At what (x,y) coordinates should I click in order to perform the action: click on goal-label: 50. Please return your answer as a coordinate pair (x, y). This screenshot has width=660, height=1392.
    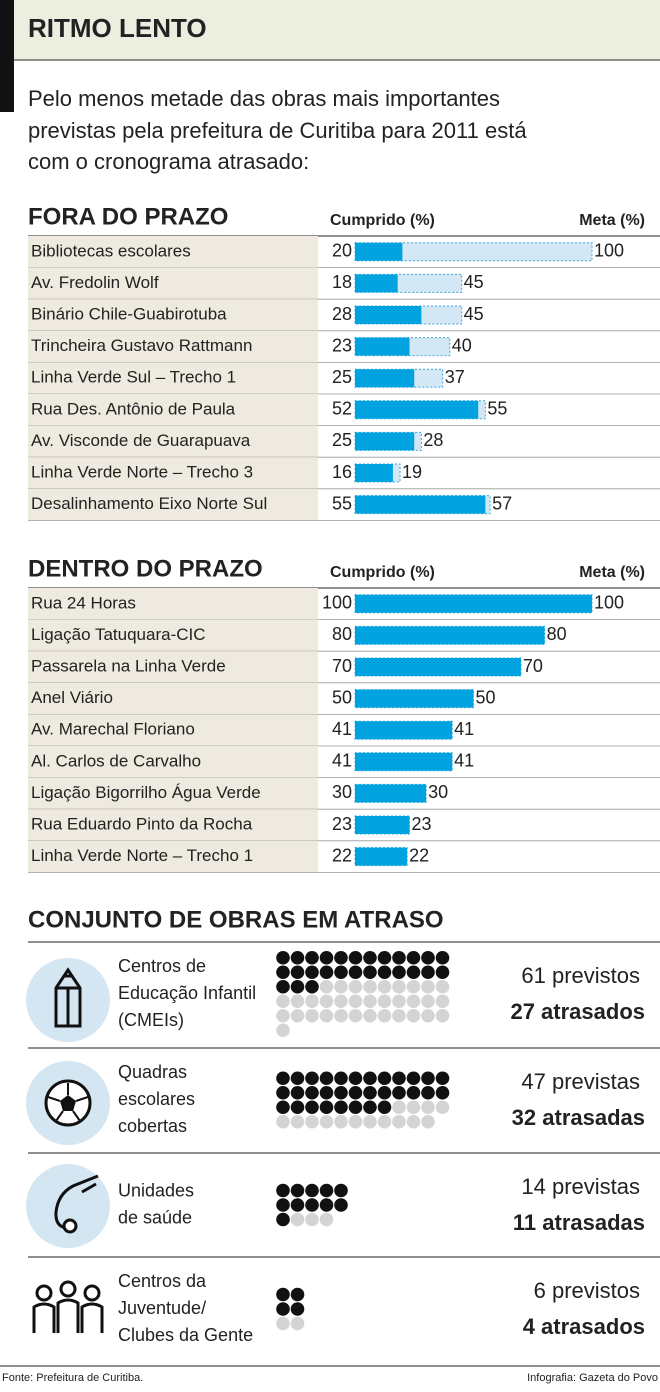
    Looking at the image, I should click on (486, 697).